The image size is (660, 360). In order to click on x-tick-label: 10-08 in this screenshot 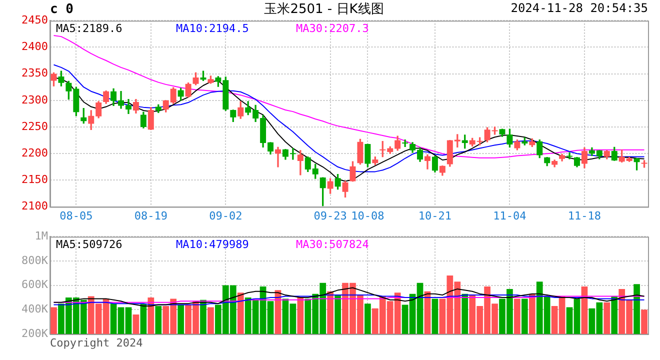, I will do `click(367, 215)`.